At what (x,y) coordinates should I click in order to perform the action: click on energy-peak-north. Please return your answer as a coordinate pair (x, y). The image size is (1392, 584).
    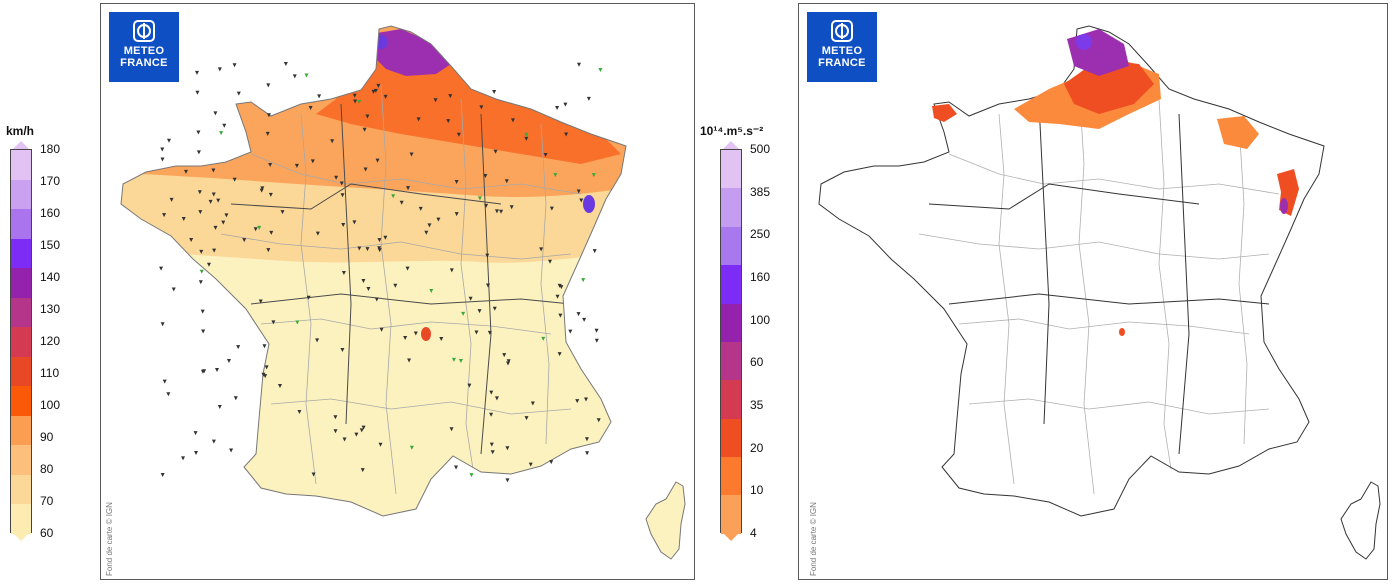
    Looking at the image, I should click on (1084, 42).